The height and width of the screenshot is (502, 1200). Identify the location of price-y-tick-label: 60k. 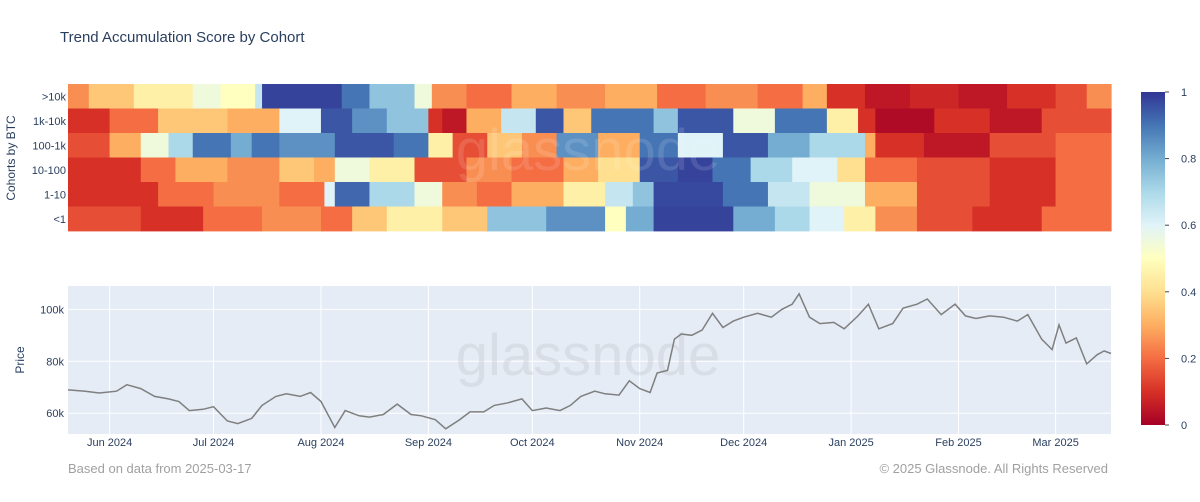
(55, 414).